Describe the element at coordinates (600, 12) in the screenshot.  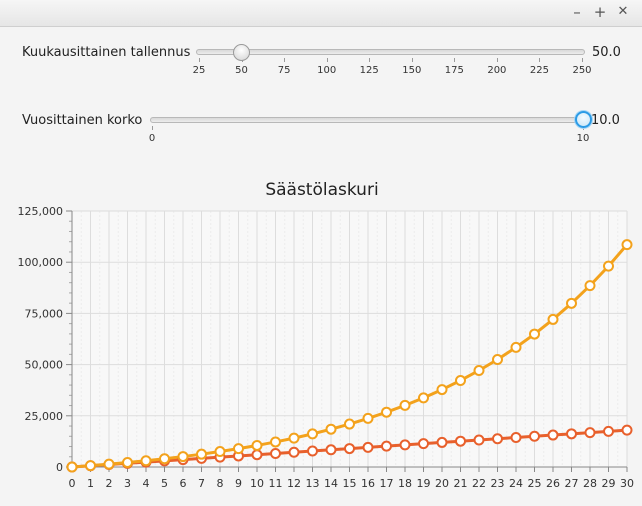
I see `maximize-icon: +` at that location.